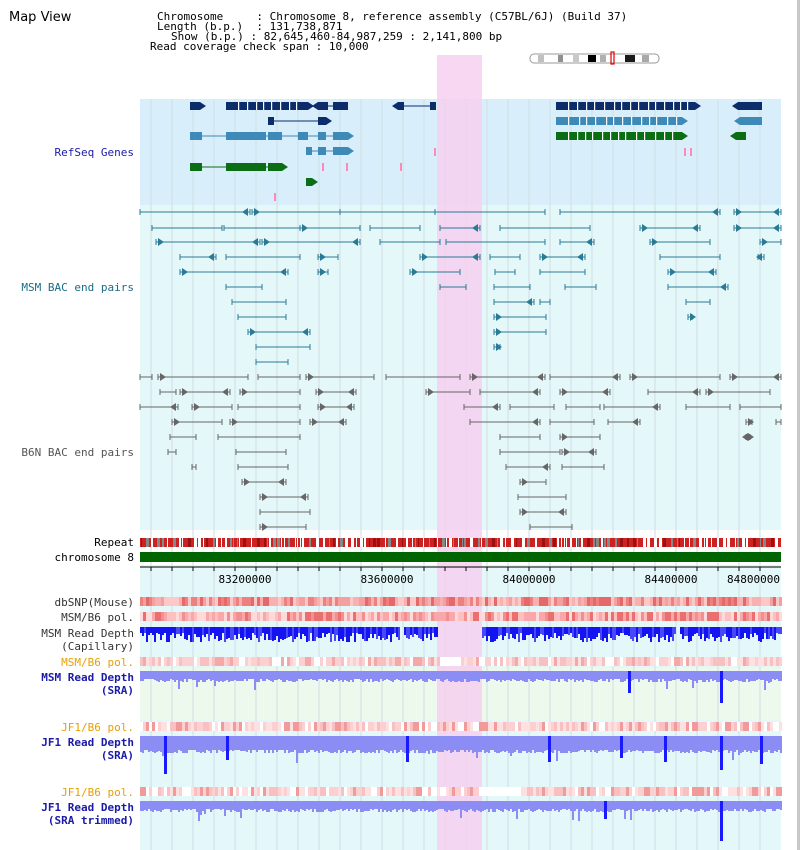 The height and width of the screenshot is (850, 800). I want to click on repeat-track, so click(459, 542).